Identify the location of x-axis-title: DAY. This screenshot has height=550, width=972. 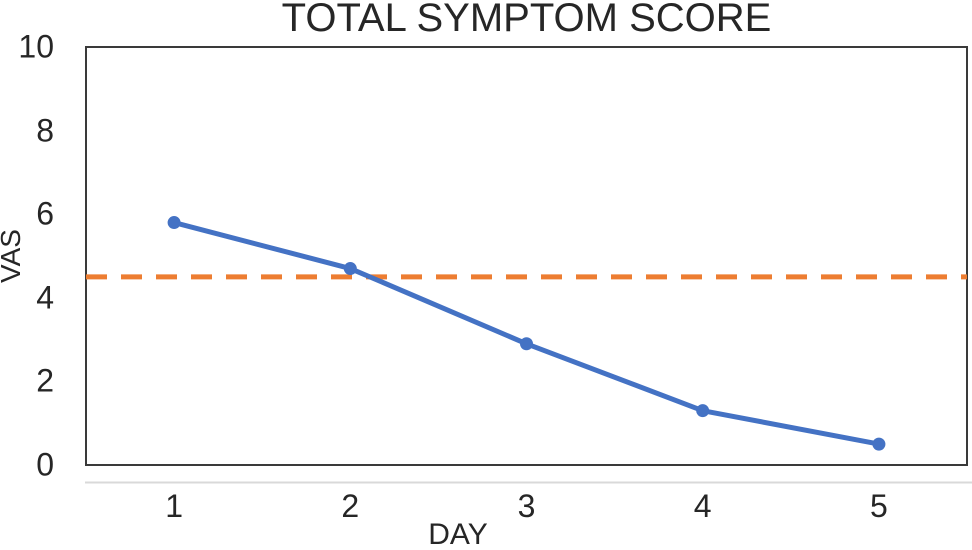
(458, 534).